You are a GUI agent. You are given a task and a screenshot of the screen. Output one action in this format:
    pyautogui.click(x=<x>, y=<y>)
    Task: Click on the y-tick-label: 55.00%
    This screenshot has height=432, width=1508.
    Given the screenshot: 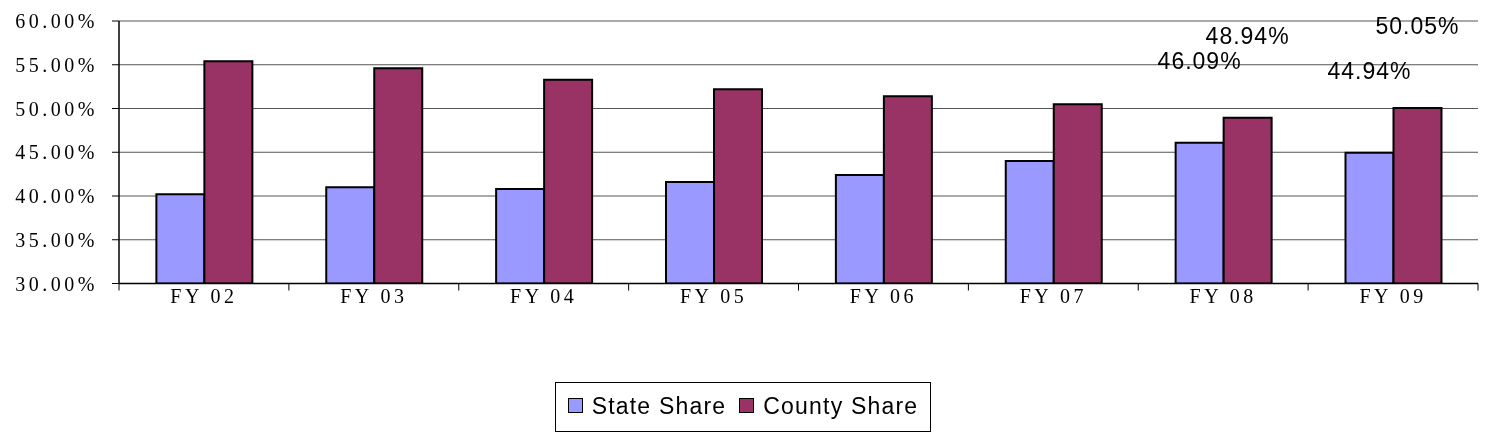 What is the action you would take?
    pyautogui.click(x=56, y=64)
    